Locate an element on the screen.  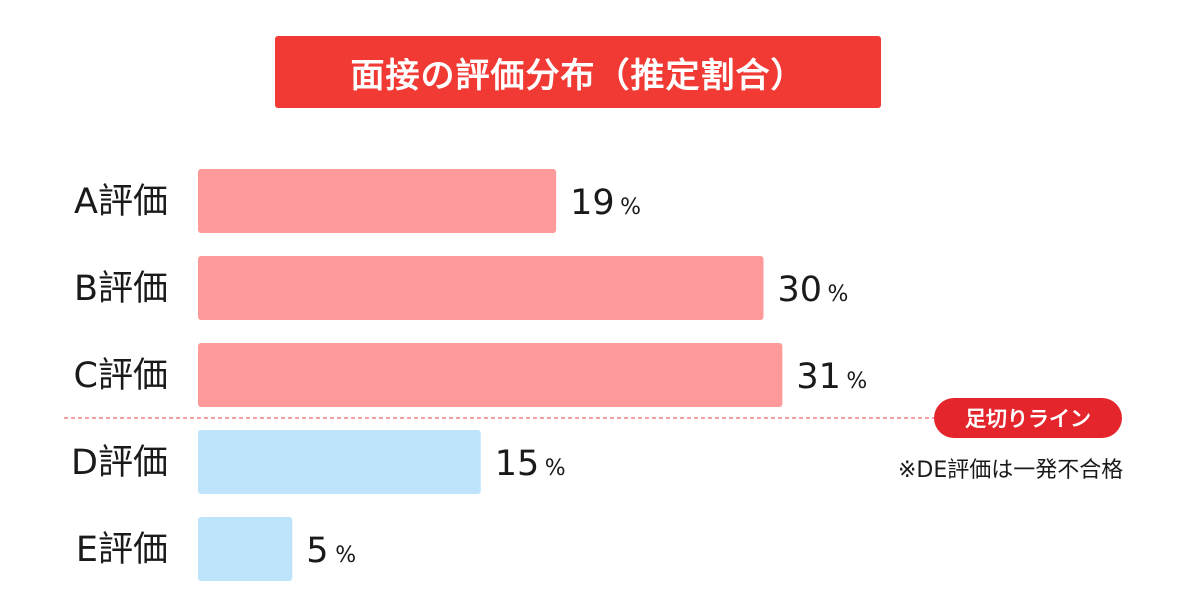
value-label: 5 is located at coordinates (317, 551).